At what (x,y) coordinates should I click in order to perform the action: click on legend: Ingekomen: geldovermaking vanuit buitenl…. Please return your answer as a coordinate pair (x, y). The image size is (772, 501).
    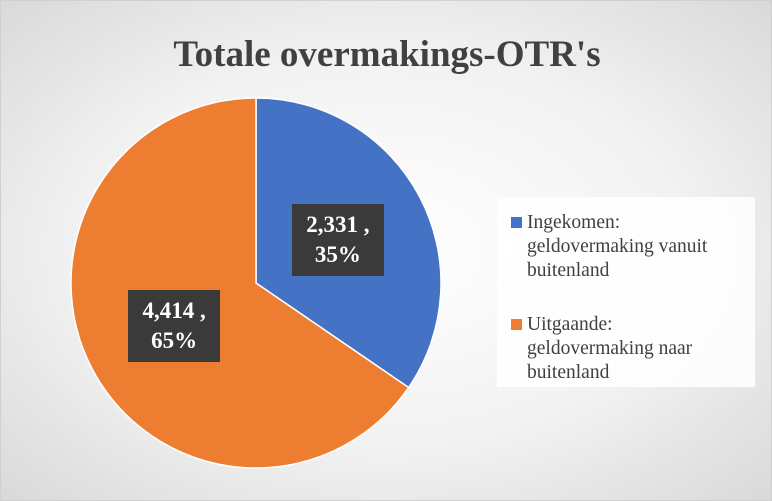
    Looking at the image, I should click on (626, 292).